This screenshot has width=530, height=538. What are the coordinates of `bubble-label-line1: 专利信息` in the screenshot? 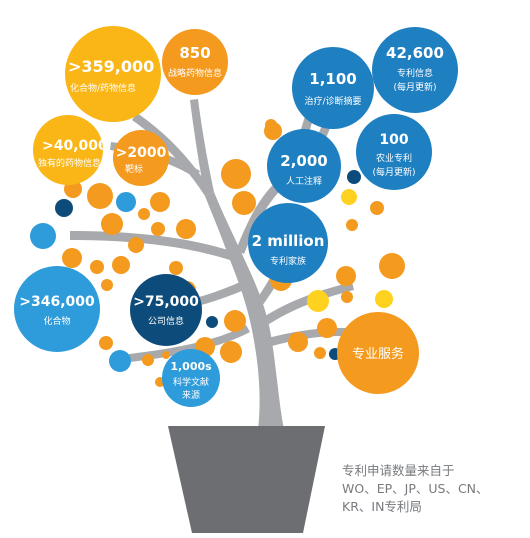 It's located at (415, 73).